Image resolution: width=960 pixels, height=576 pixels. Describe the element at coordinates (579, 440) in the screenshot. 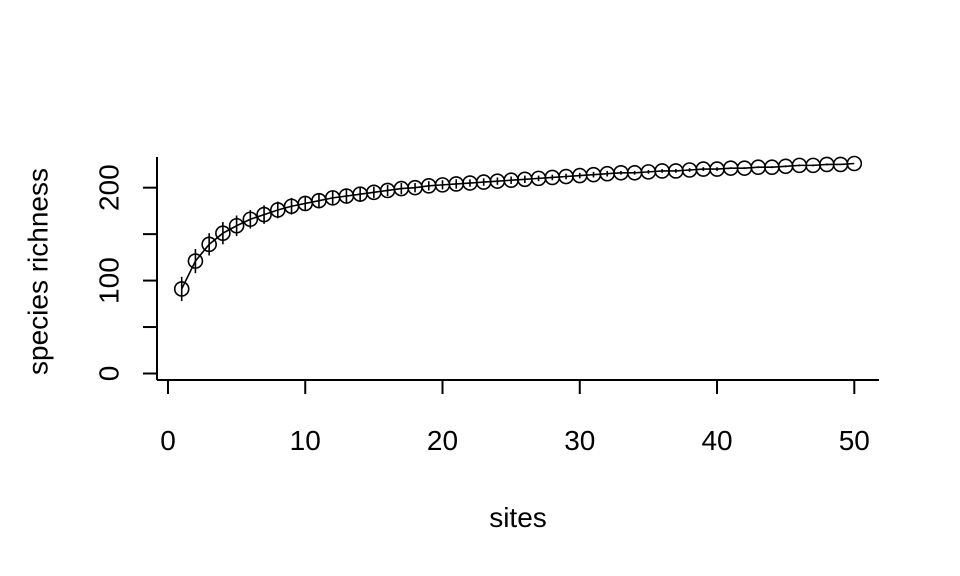

I see `x-tick-label: 30` at that location.